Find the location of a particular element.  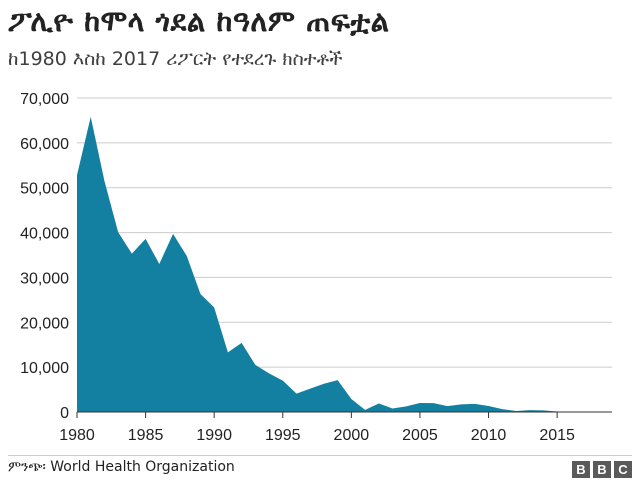

x-tick-label: 2015 is located at coordinates (557, 435).